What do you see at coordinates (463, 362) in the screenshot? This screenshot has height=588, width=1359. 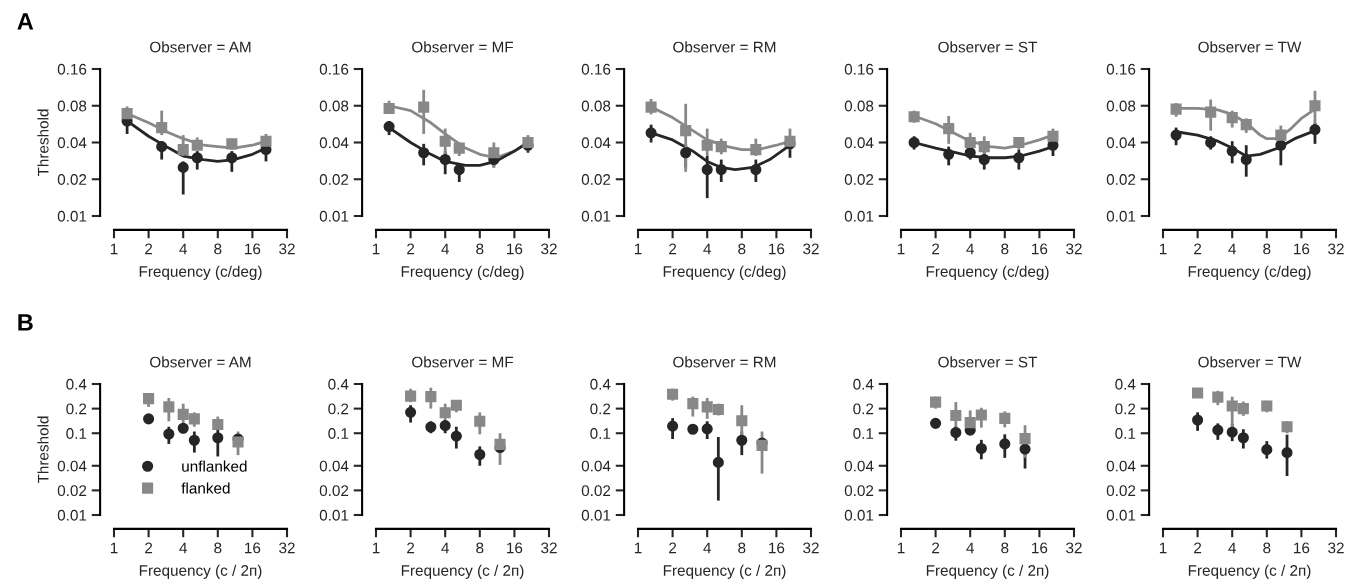 I see `chart-title: Observer = MF` at bounding box center [463, 362].